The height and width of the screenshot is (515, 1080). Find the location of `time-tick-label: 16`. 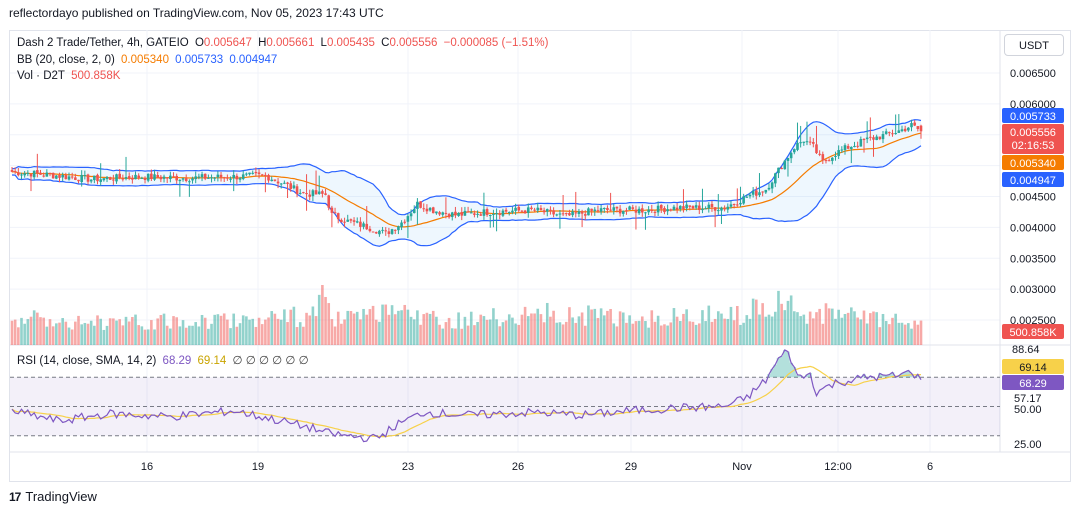

time-tick-label: 16 is located at coordinates (147, 467).